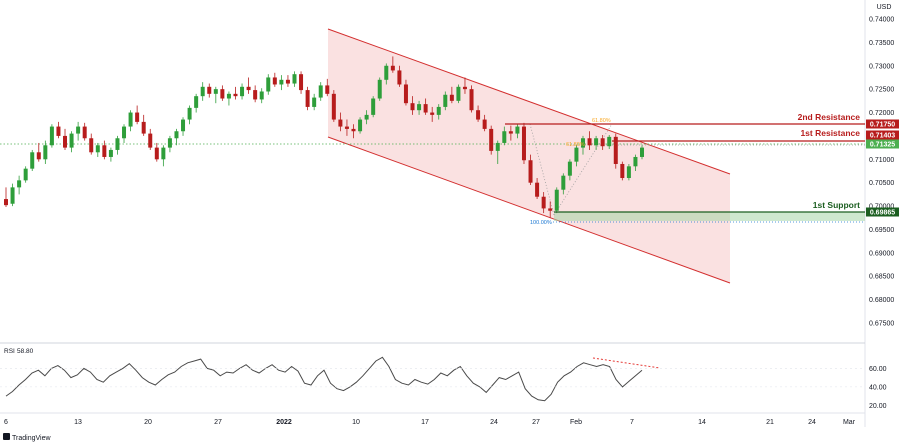 The height and width of the screenshot is (447, 900). I want to click on badge-current-price: 0.71325, so click(882, 144).